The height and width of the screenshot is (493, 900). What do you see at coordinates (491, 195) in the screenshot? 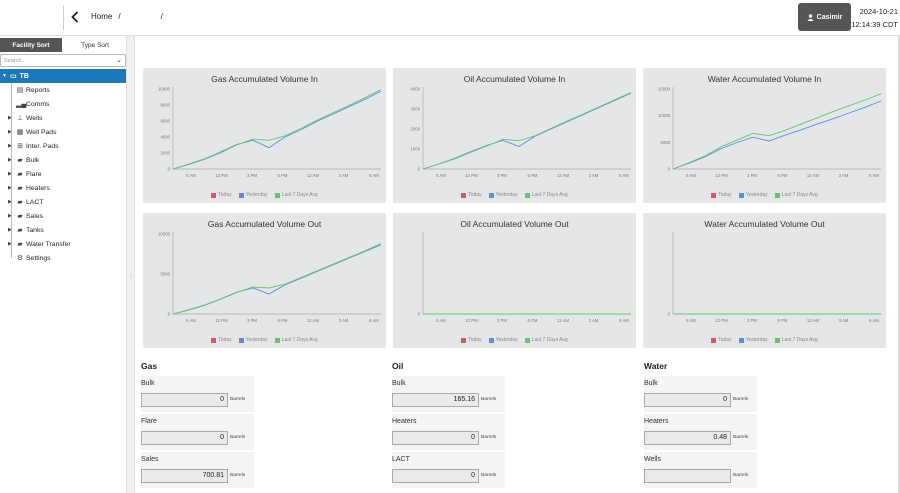
I see `legend-swatch` at bounding box center [491, 195].